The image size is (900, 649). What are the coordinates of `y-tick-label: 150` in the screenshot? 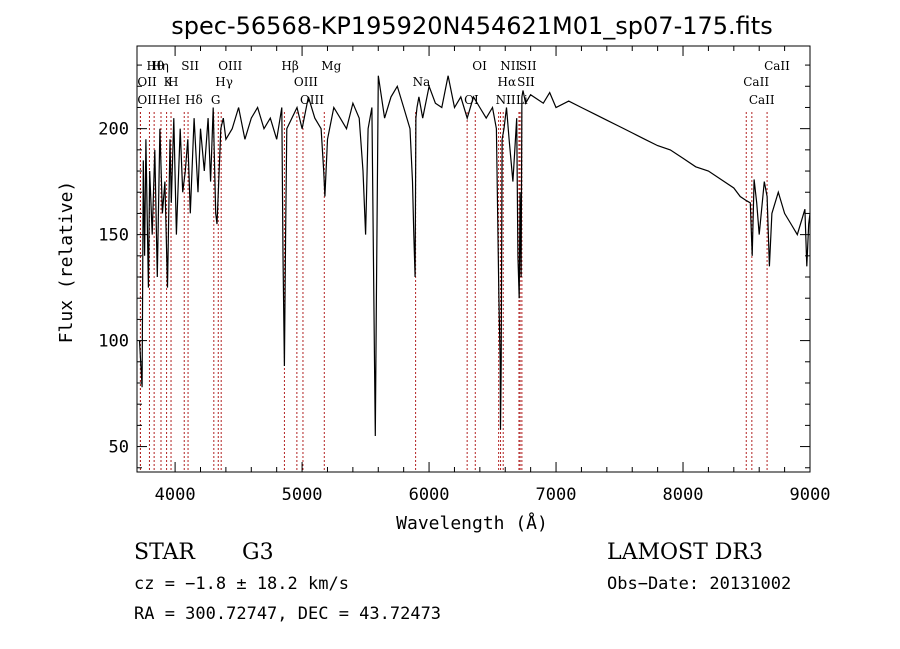 It's located at (113, 236).